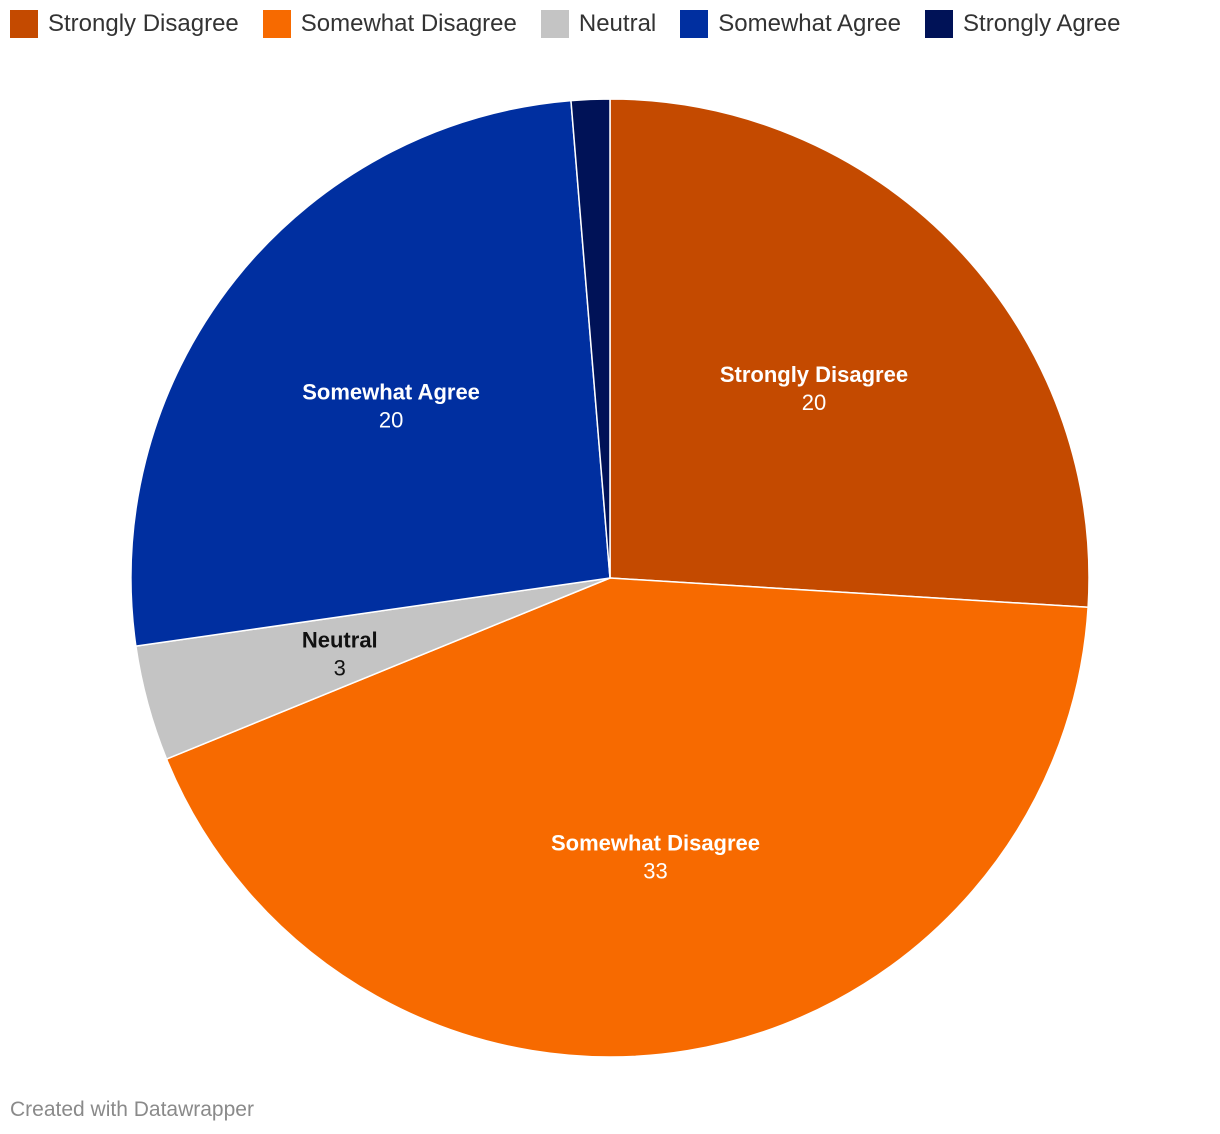 Image resolution: width=1220 pixels, height=1134 pixels. I want to click on legend-item-neutral: Neutral, so click(598, 24).